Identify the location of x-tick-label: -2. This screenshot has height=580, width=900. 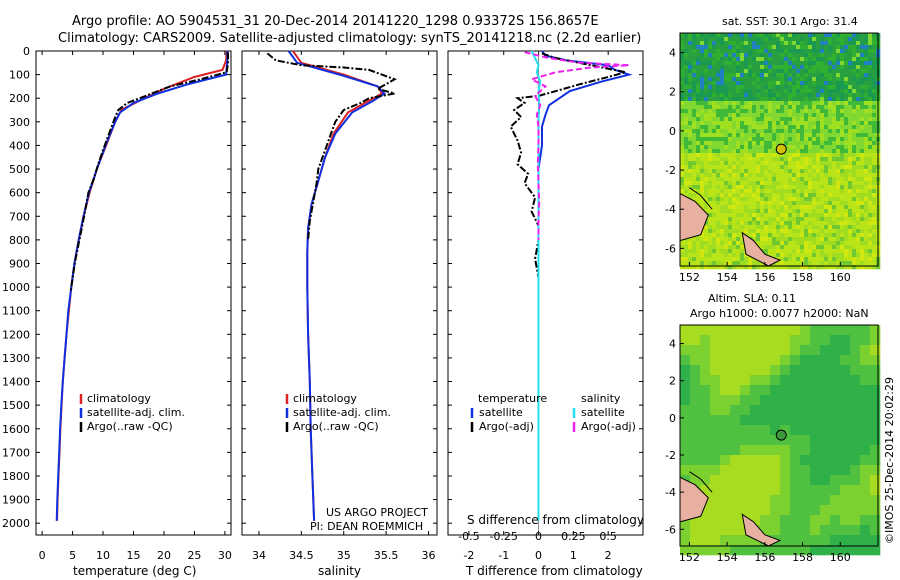
(468, 555).